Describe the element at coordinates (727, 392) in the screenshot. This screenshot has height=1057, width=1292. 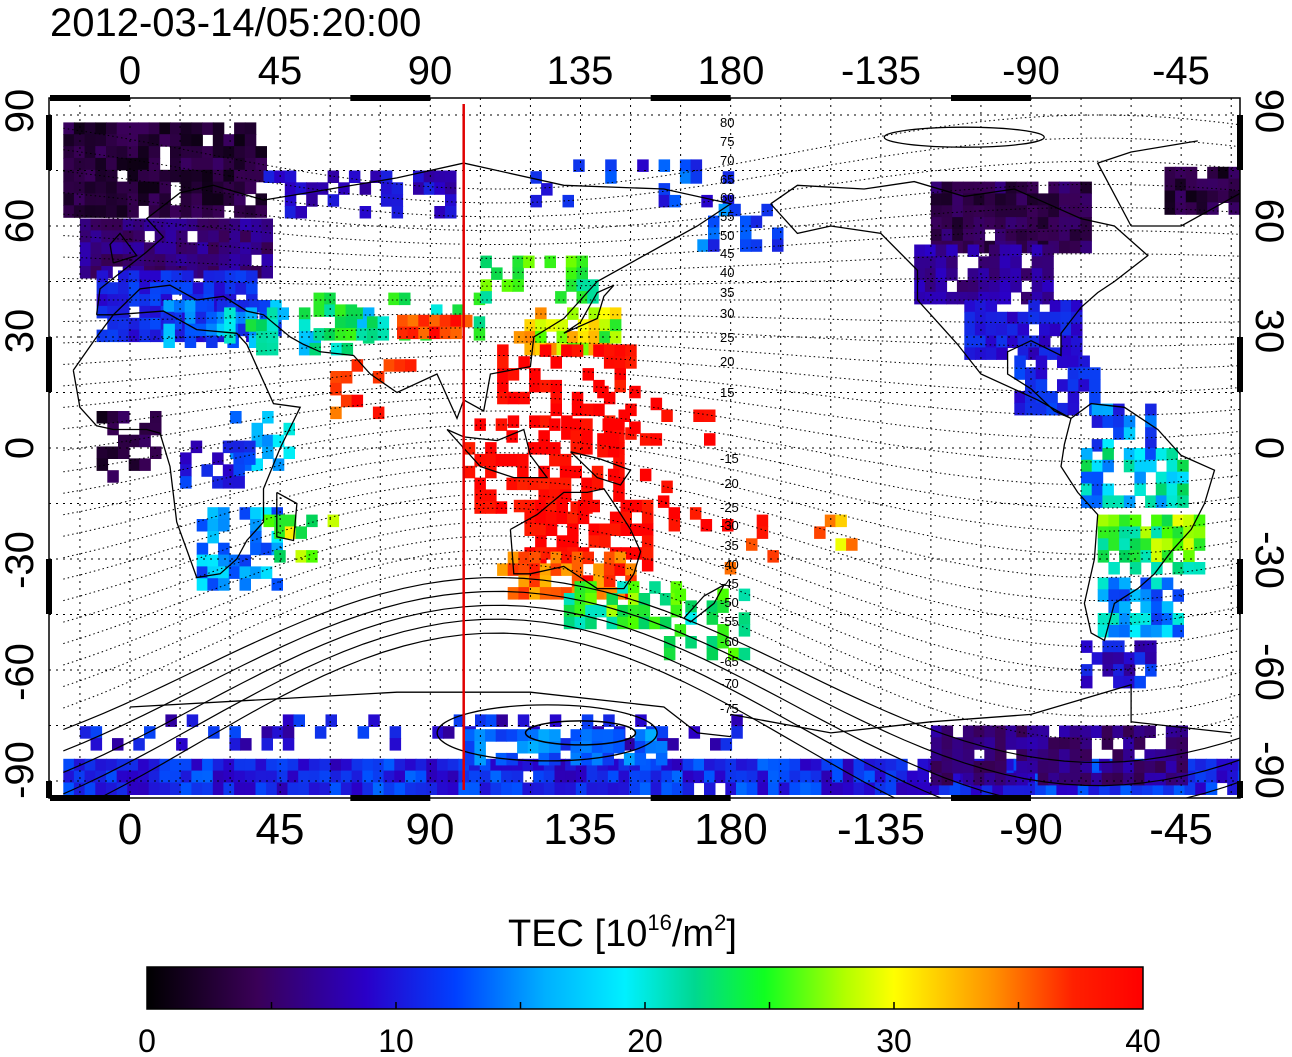
I see `dip-latitude-label: 15` at that location.